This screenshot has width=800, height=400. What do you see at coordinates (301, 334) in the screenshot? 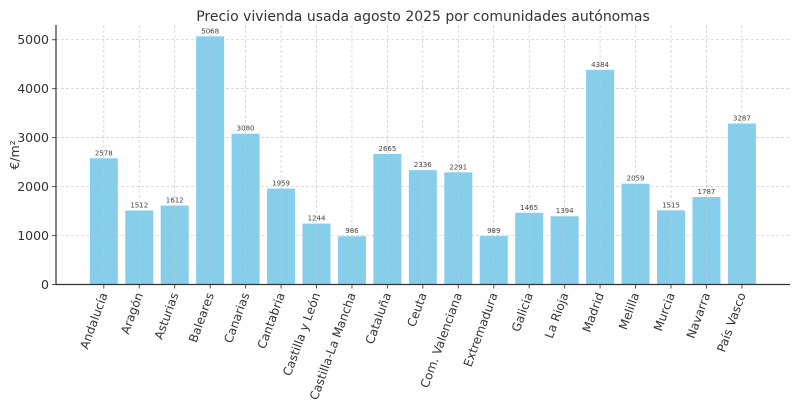
I see `x-tick-label: Castilla y León` at bounding box center [301, 334].